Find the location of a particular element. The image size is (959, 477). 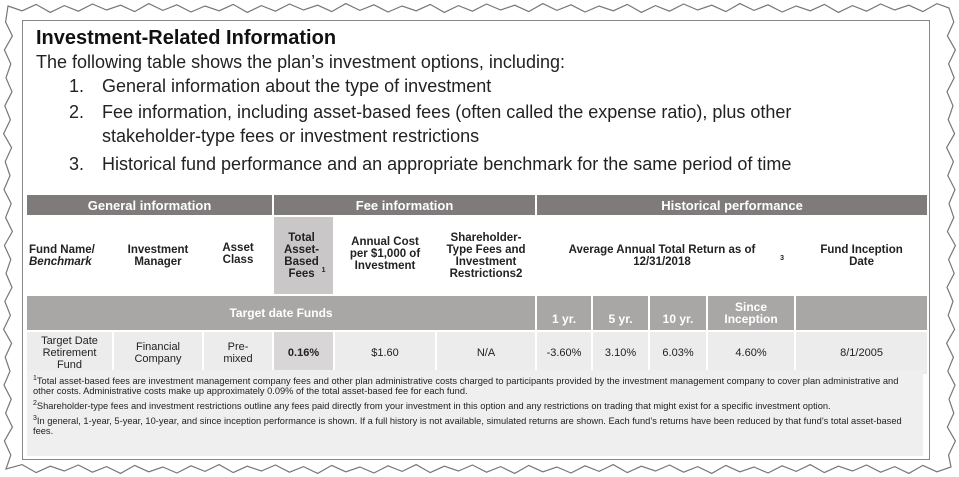

table-cell: 6.03% is located at coordinates (678, 353).